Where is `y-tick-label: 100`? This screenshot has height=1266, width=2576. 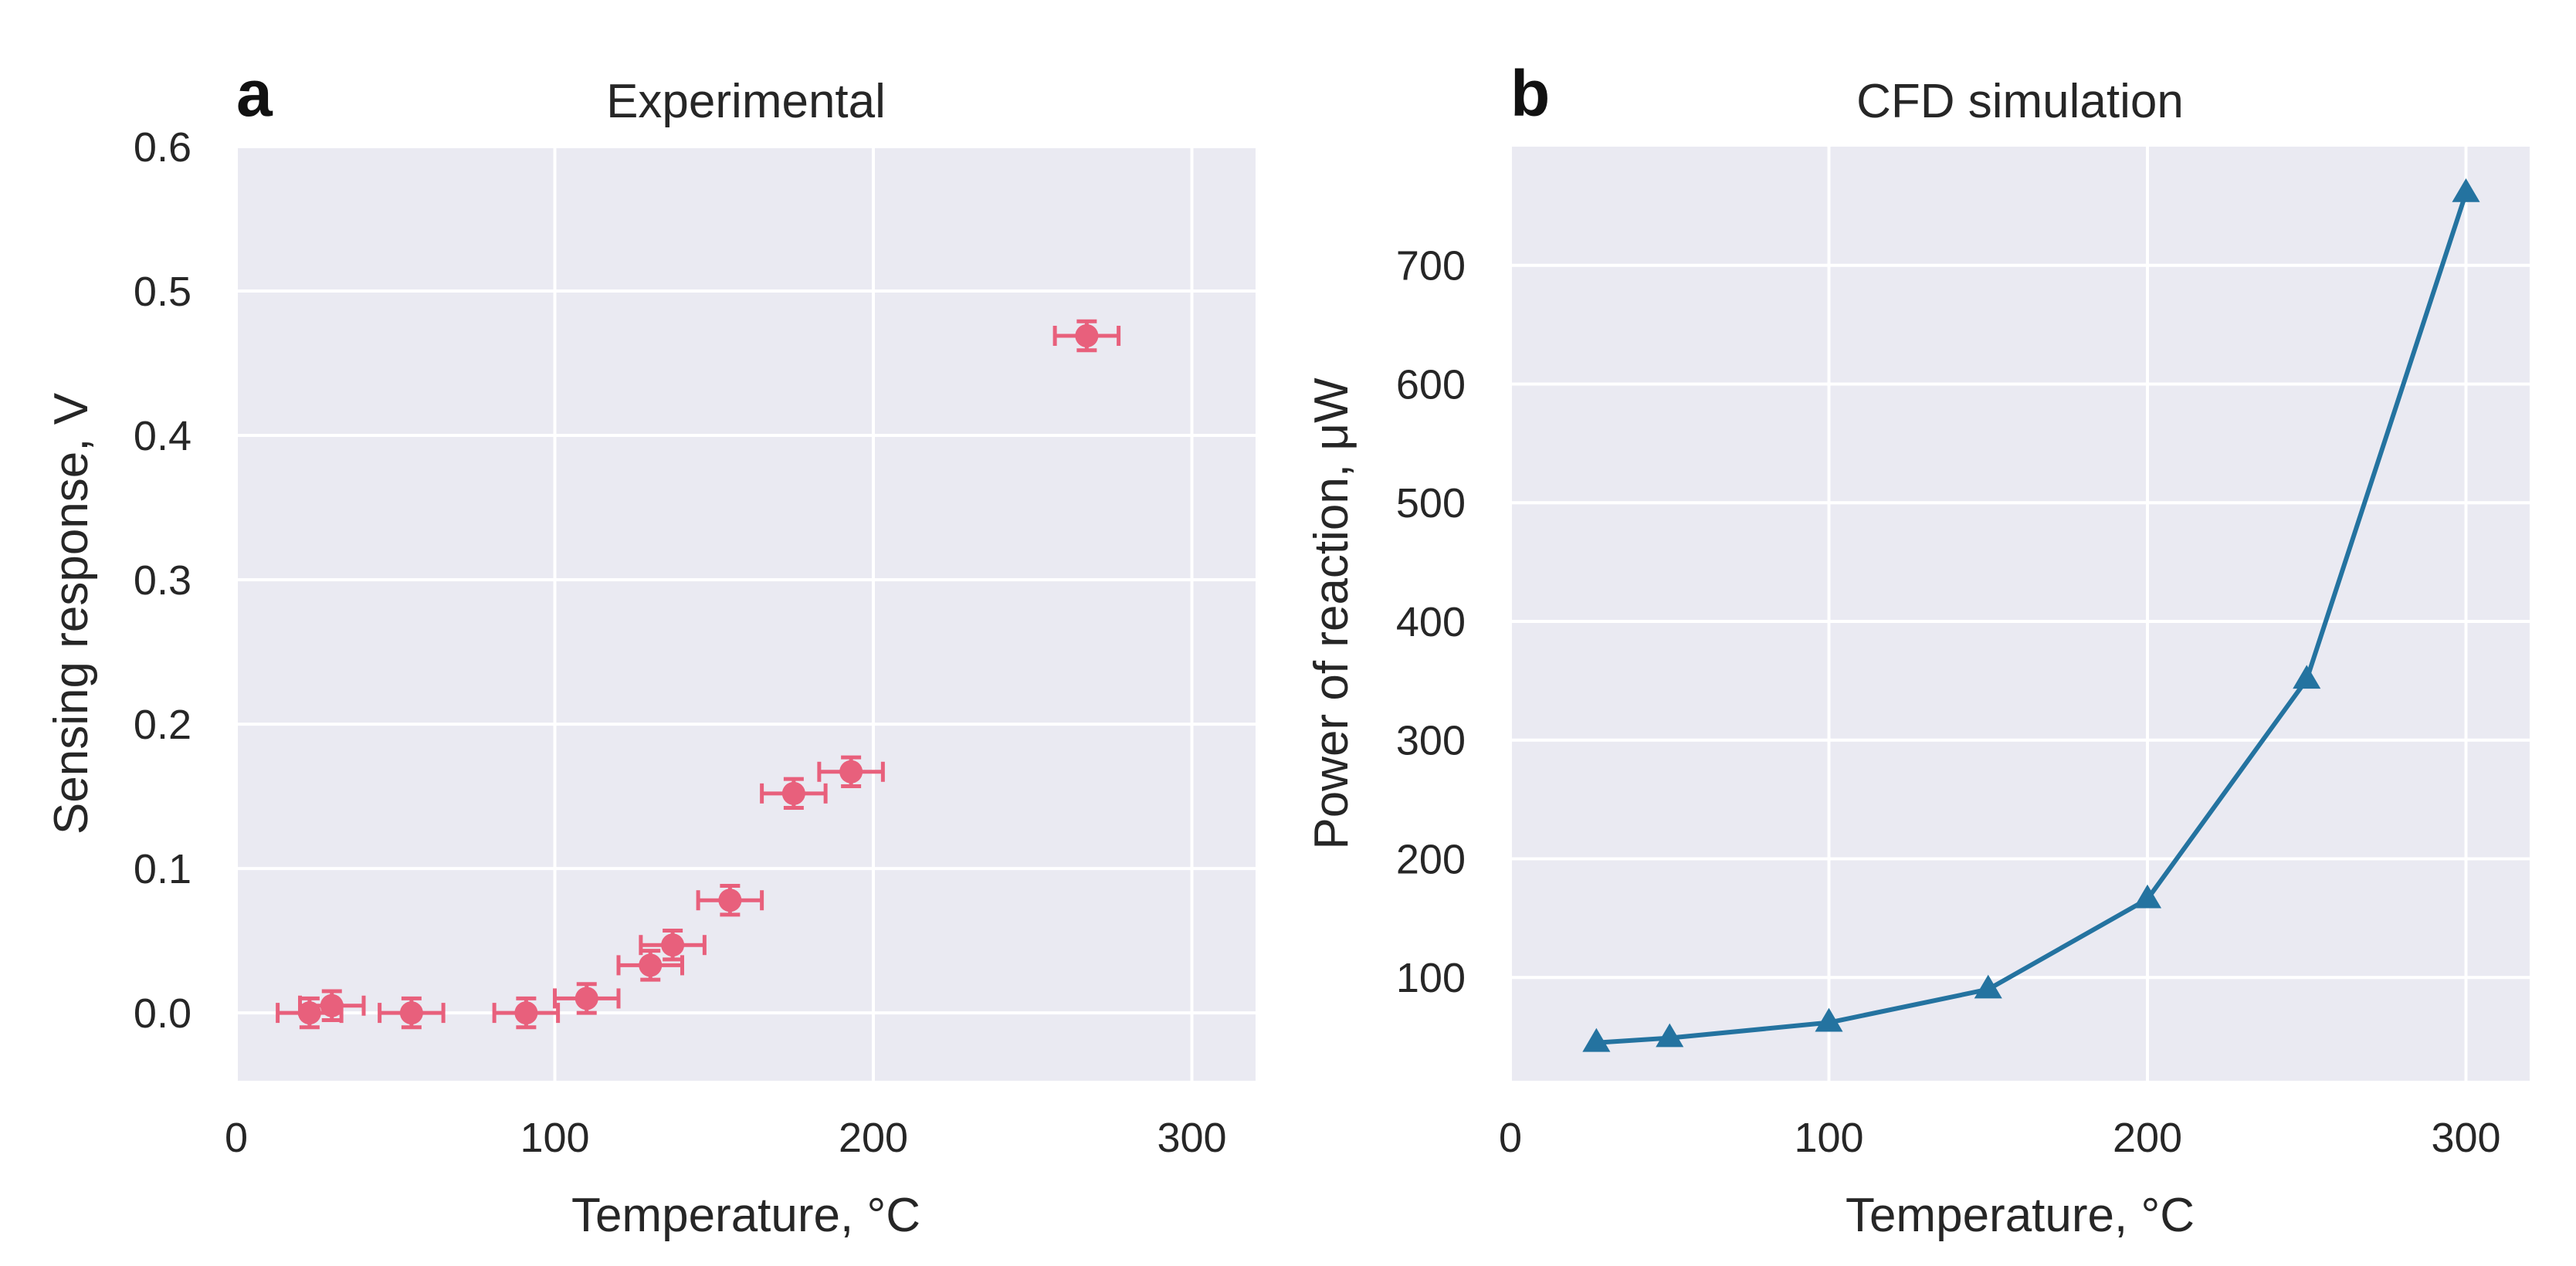 y-tick-label: 100 is located at coordinates (1431, 978).